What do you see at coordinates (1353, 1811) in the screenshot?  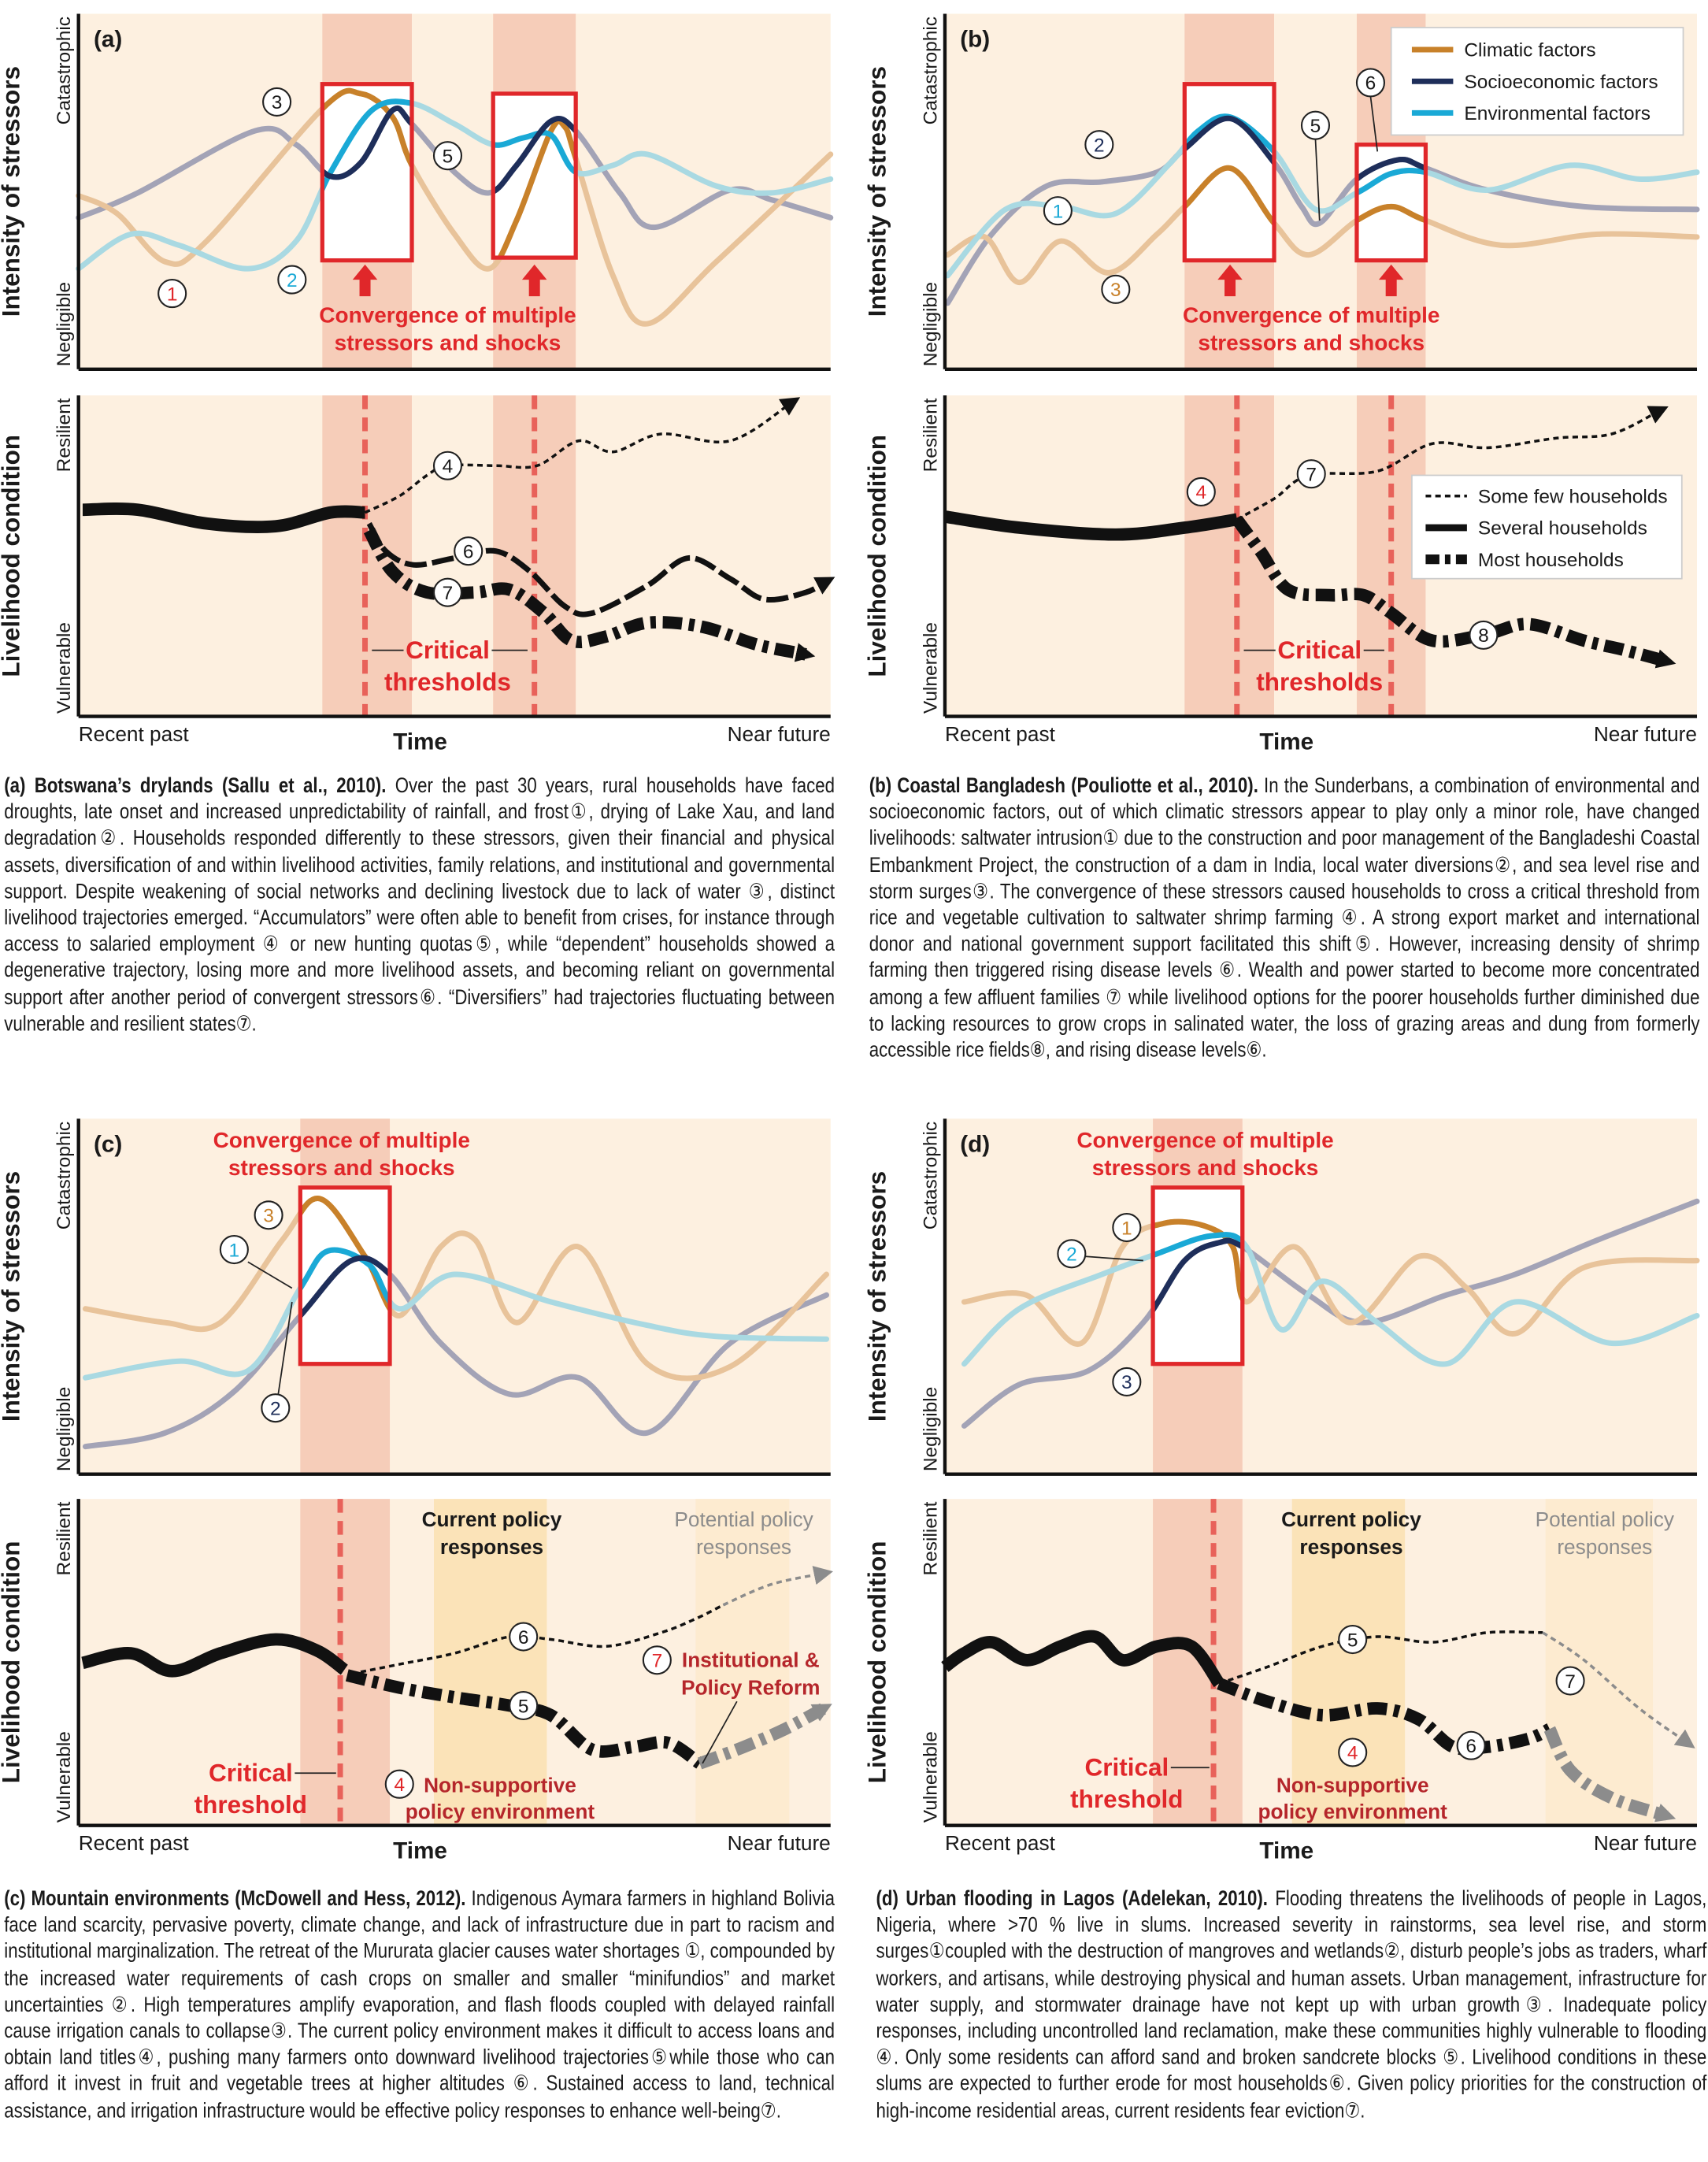 I see `nonsupportive-label: policy environment` at bounding box center [1353, 1811].